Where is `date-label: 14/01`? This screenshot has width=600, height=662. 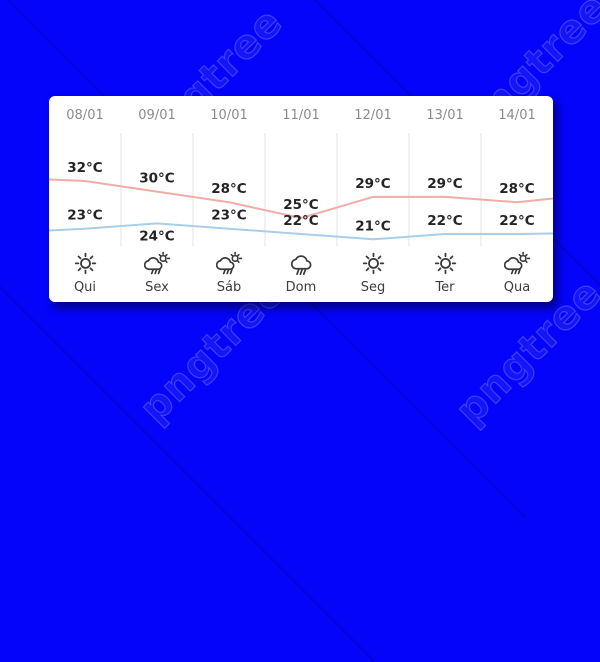 date-label: 14/01 is located at coordinates (517, 115).